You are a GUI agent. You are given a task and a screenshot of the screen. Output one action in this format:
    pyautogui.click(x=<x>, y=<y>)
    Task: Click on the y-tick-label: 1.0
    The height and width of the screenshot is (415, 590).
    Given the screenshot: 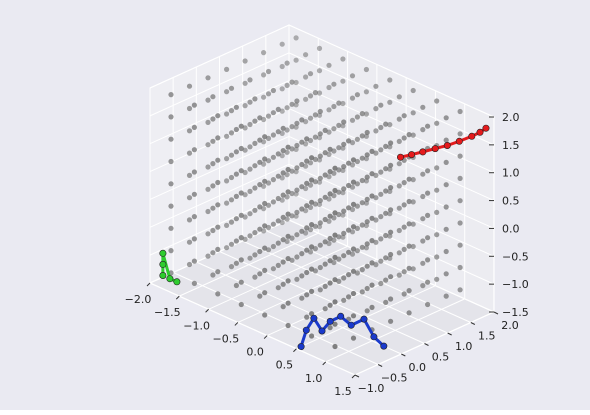 What is the action you would take?
    pyautogui.click(x=464, y=346)
    